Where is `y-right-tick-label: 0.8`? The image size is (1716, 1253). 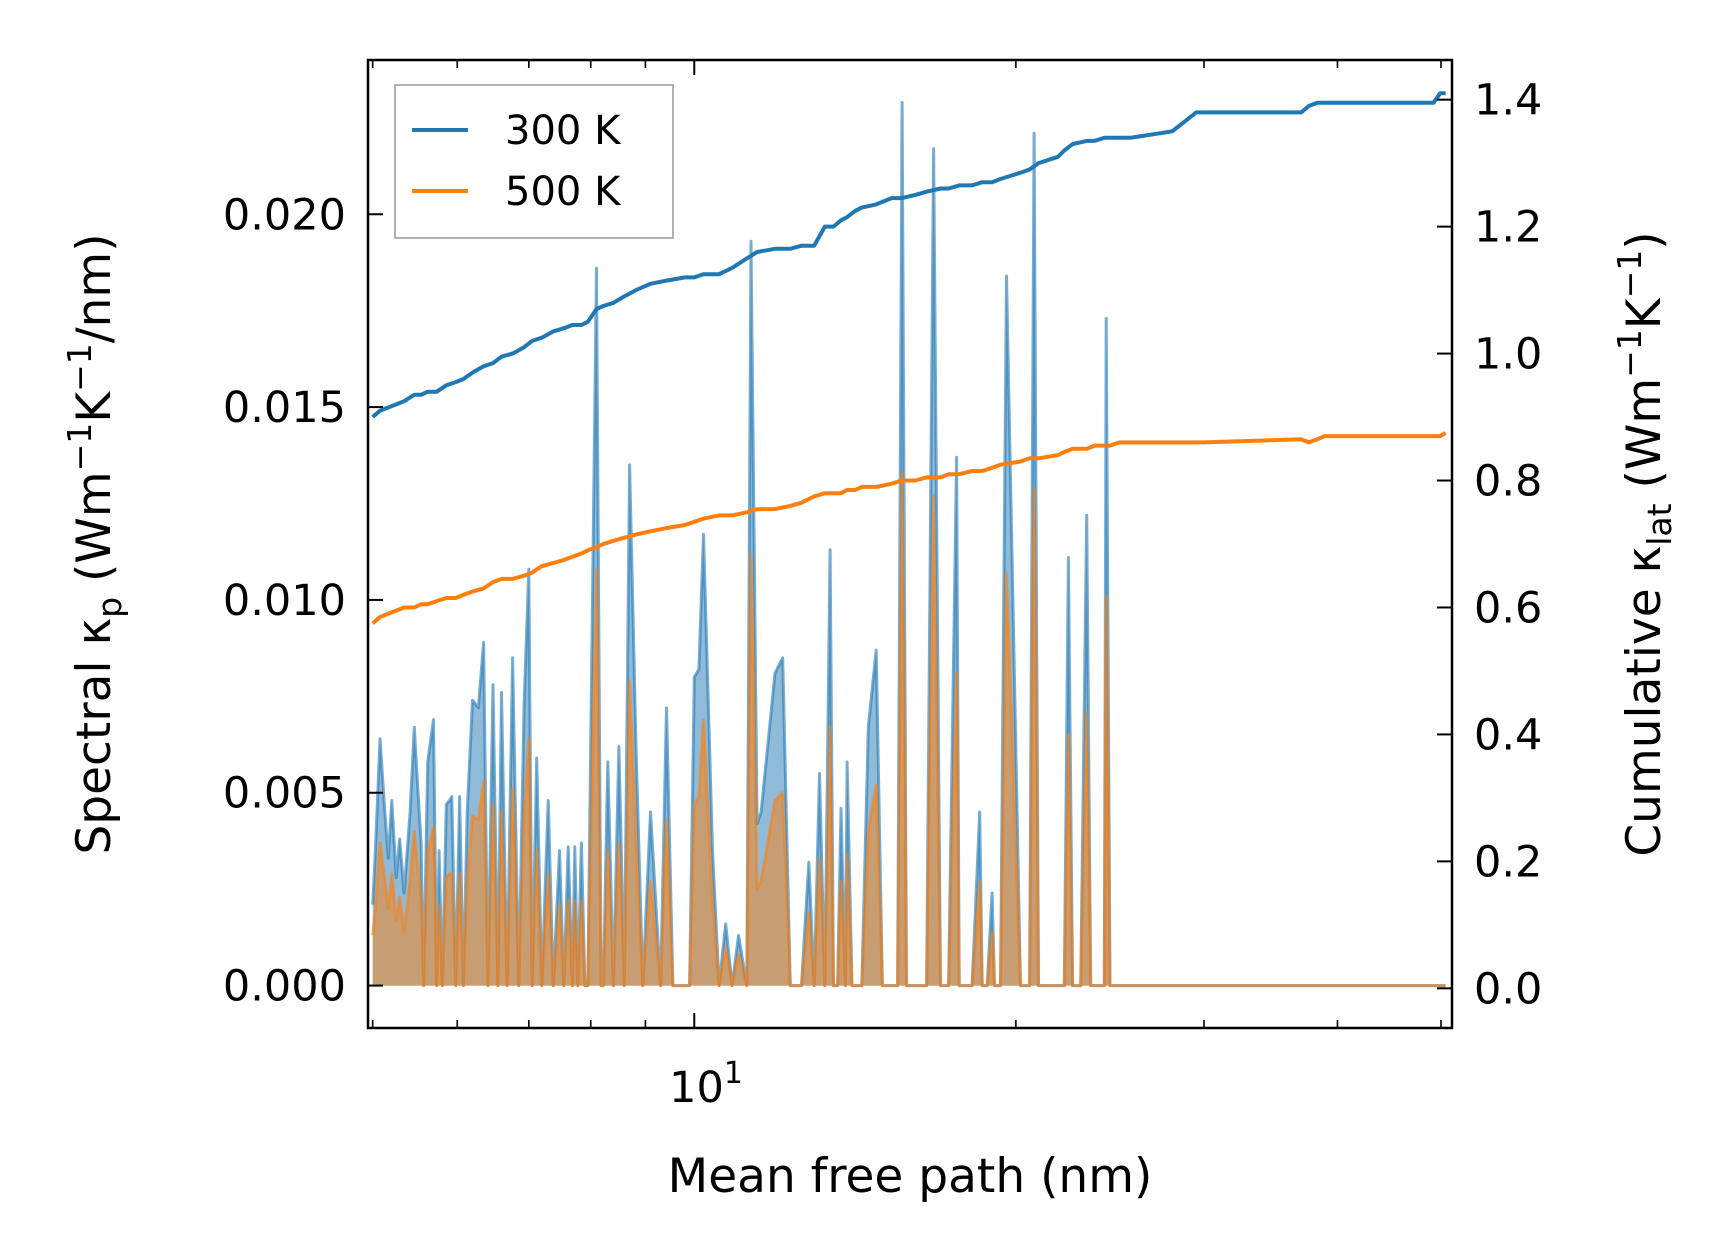
y-right-tick-label: 0.8 is located at coordinates (1508, 482).